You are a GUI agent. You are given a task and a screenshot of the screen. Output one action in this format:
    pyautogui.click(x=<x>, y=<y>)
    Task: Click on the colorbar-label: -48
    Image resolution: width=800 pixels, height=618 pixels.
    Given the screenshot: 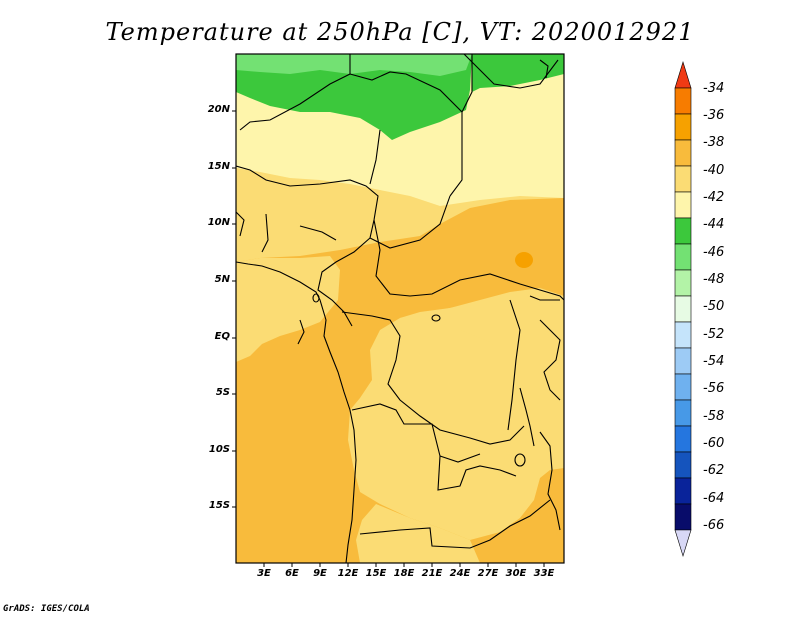 What is the action you would take?
    pyautogui.click(x=714, y=279)
    